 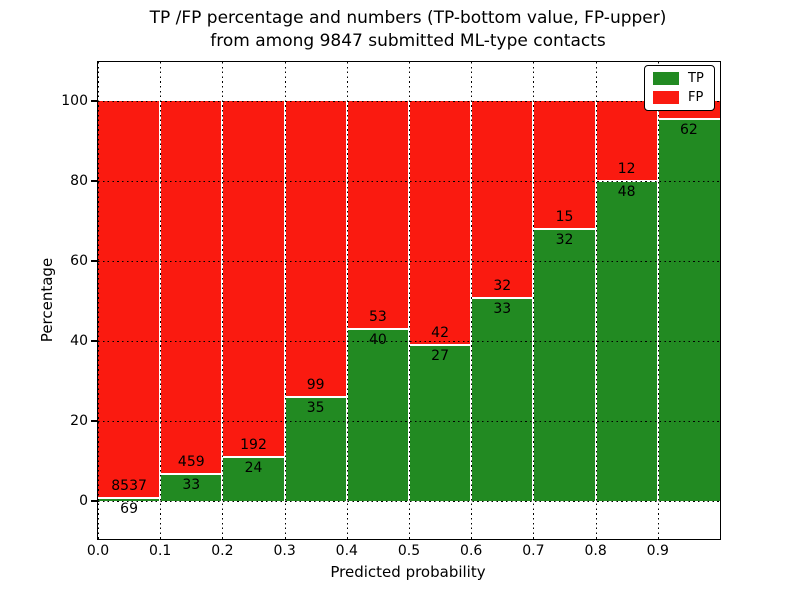 I want to click on bar-label-fp-2: 192, so click(x=253, y=444).